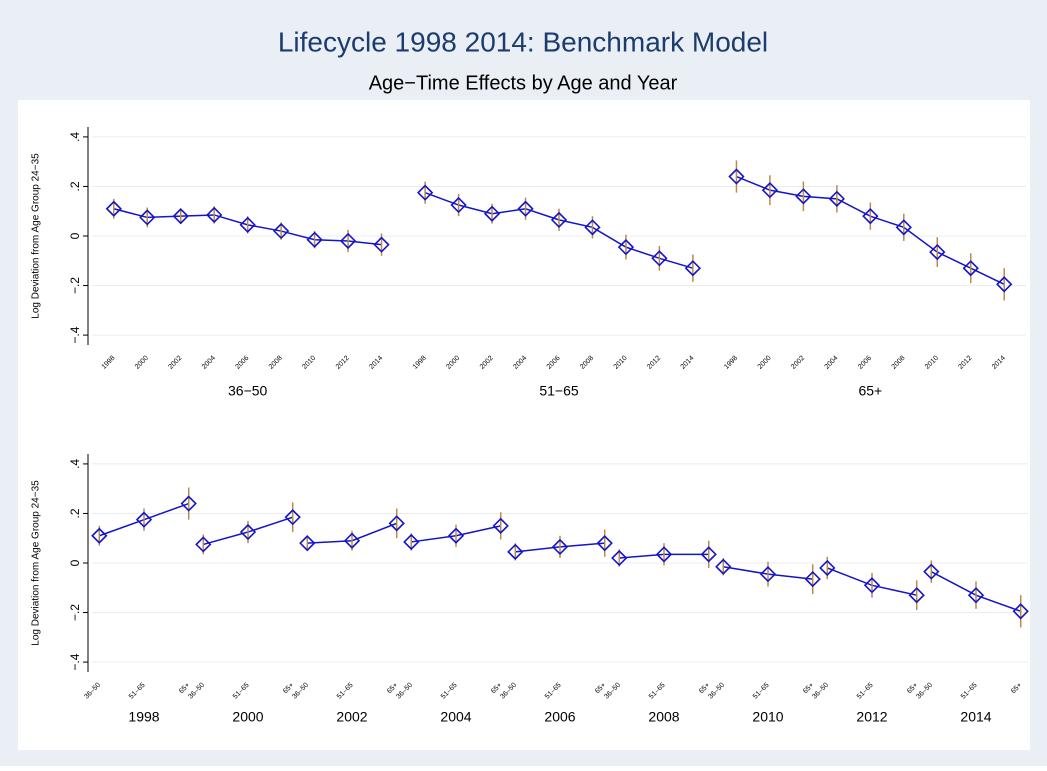  Describe the element at coordinates (767, 717) in the screenshot. I see `group-label: 2010` at that location.